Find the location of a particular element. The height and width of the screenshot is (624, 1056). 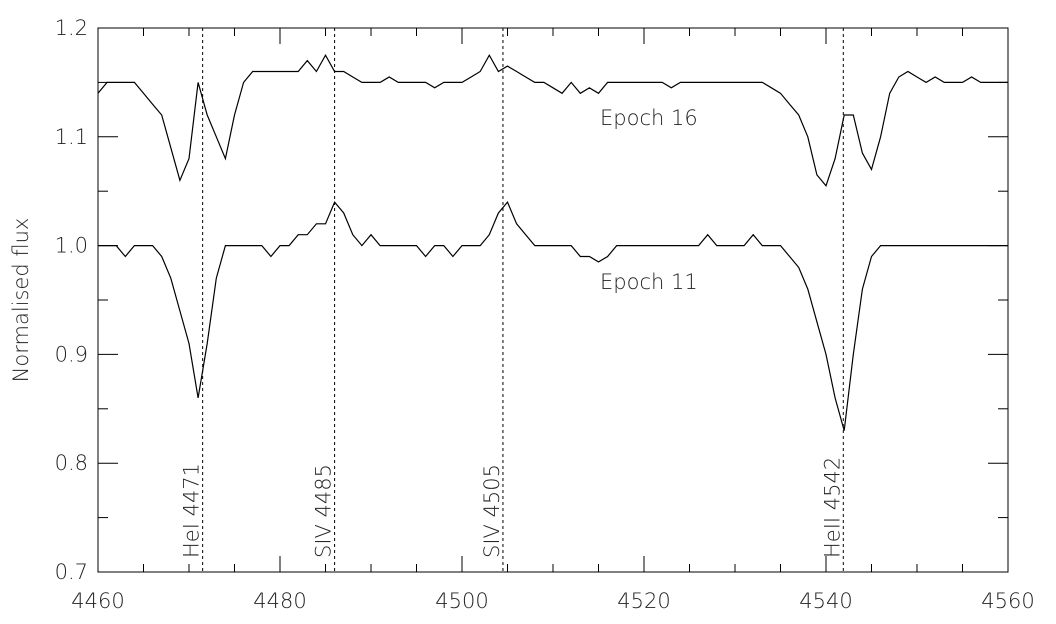

y-axis-label: Normalised flux is located at coordinates (21, 300).